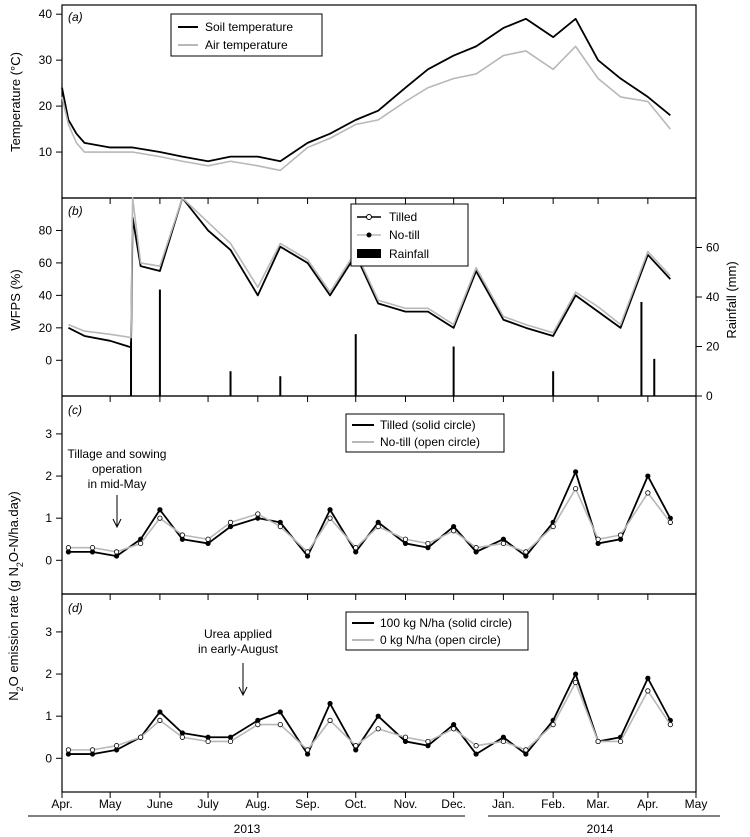  Describe the element at coordinates (75, 211) in the screenshot. I see `panel-b-letter: (b)` at that location.